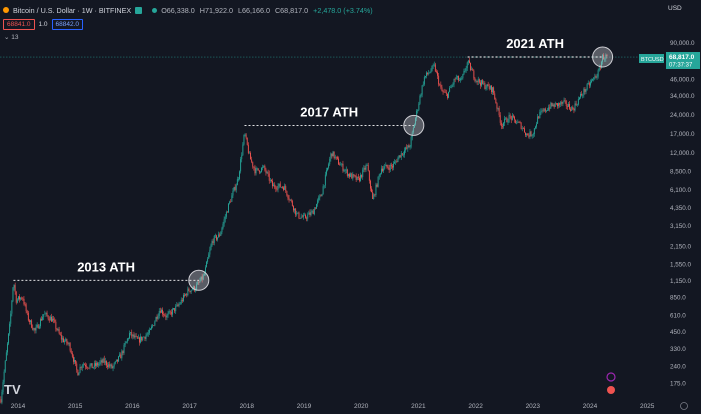  Describe the element at coordinates (72, 10) in the screenshot. I see `symbol-title: Bitcoin / U.S. Dollar · 1W · BITFINEX` at that location.